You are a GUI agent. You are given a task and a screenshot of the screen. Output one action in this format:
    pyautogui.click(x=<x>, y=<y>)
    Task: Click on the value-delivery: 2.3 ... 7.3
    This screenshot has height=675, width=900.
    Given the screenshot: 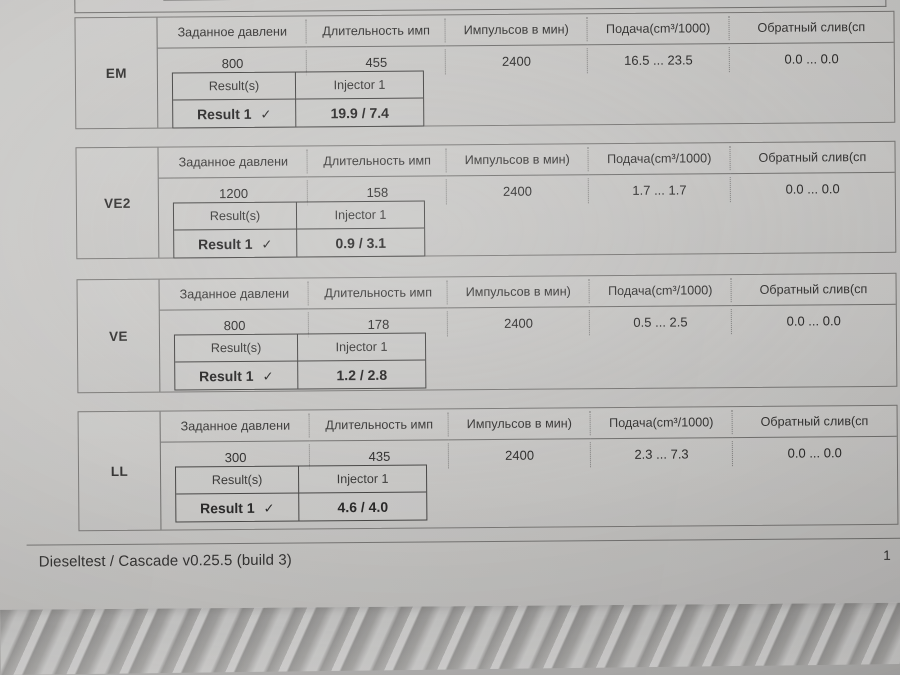 What is the action you would take?
    pyautogui.click(x=661, y=454)
    